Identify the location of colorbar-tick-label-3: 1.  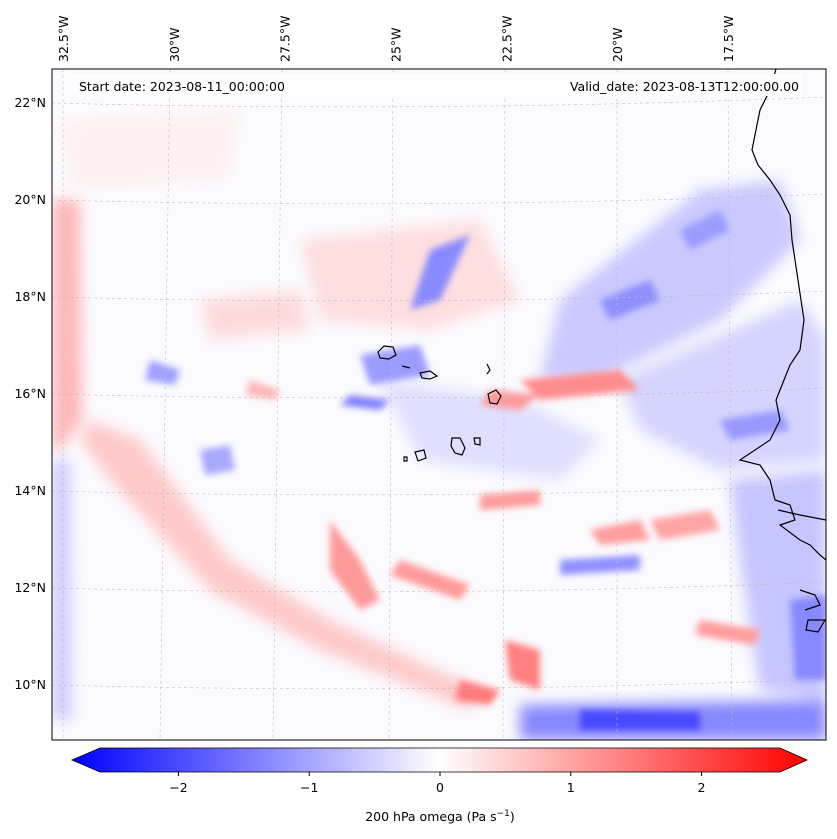
(571, 787).